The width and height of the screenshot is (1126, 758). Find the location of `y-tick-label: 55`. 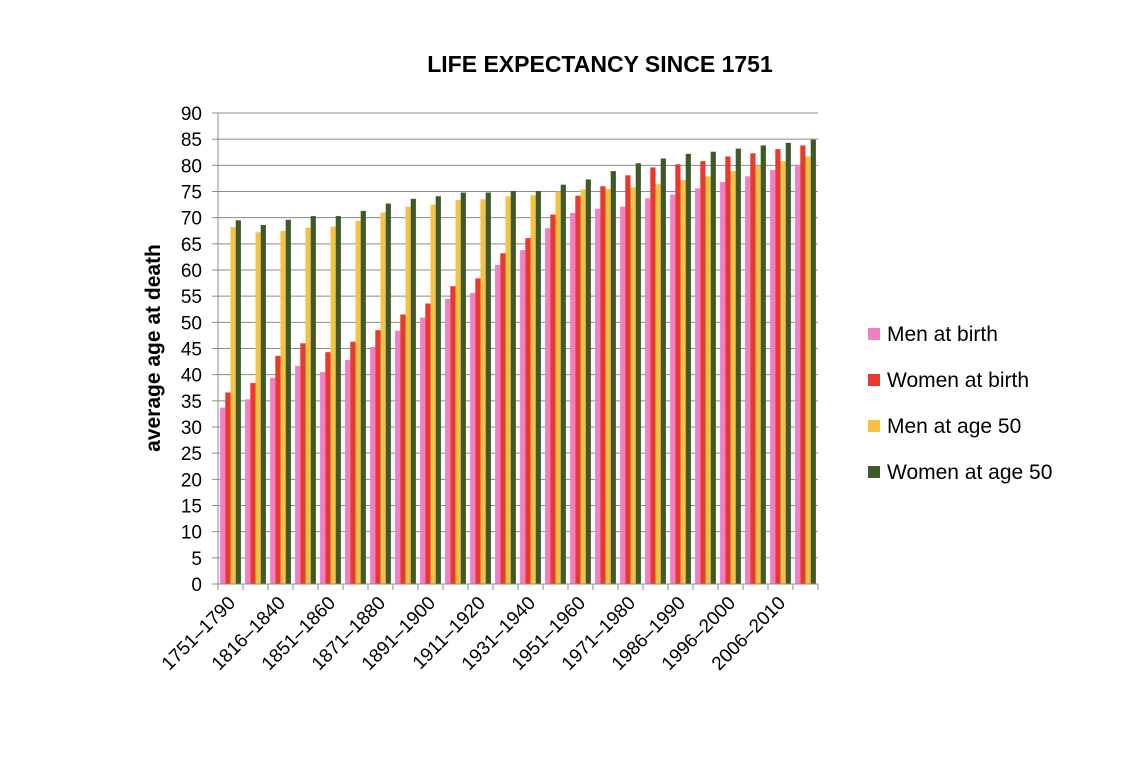

y-tick-label: 55 is located at coordinates (191, 297).